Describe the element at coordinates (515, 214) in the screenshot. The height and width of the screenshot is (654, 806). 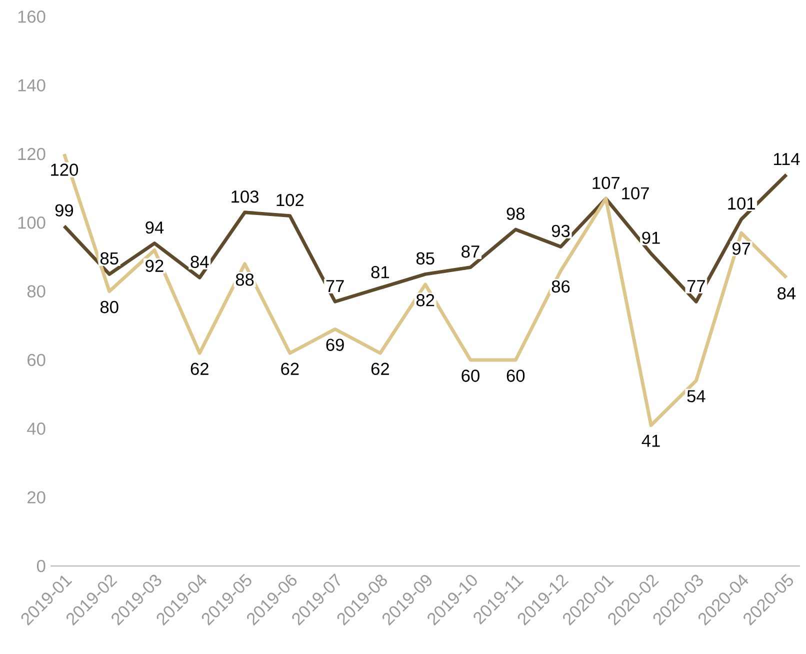
I see `data-label: 98` at that location.